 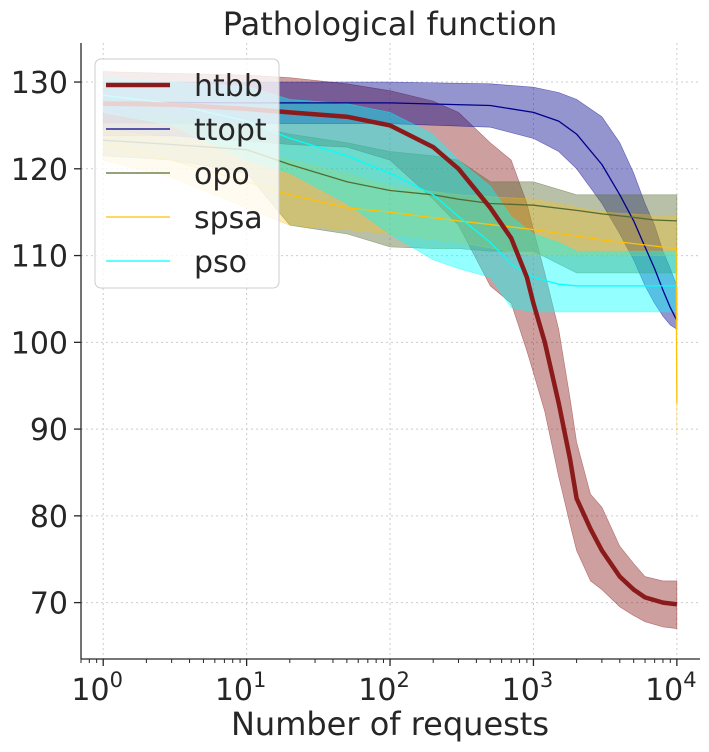 What do you see at coordinates (39, 343) in the screenshot?
I see `y-tick-label: 100` at bounding box center [39, 343].